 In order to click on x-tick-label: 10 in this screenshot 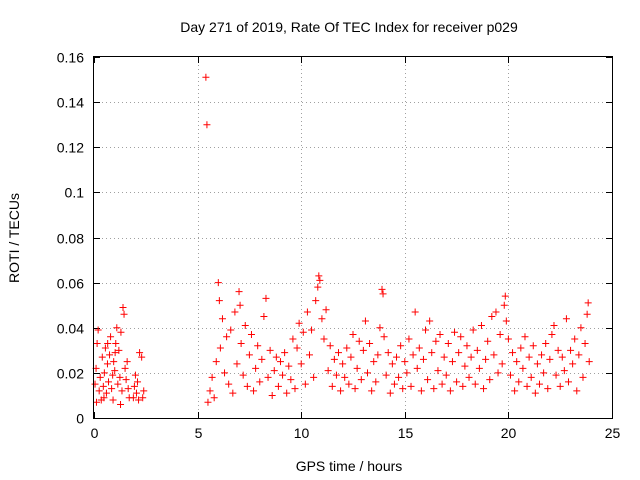, I will do `click(302, 433)`.